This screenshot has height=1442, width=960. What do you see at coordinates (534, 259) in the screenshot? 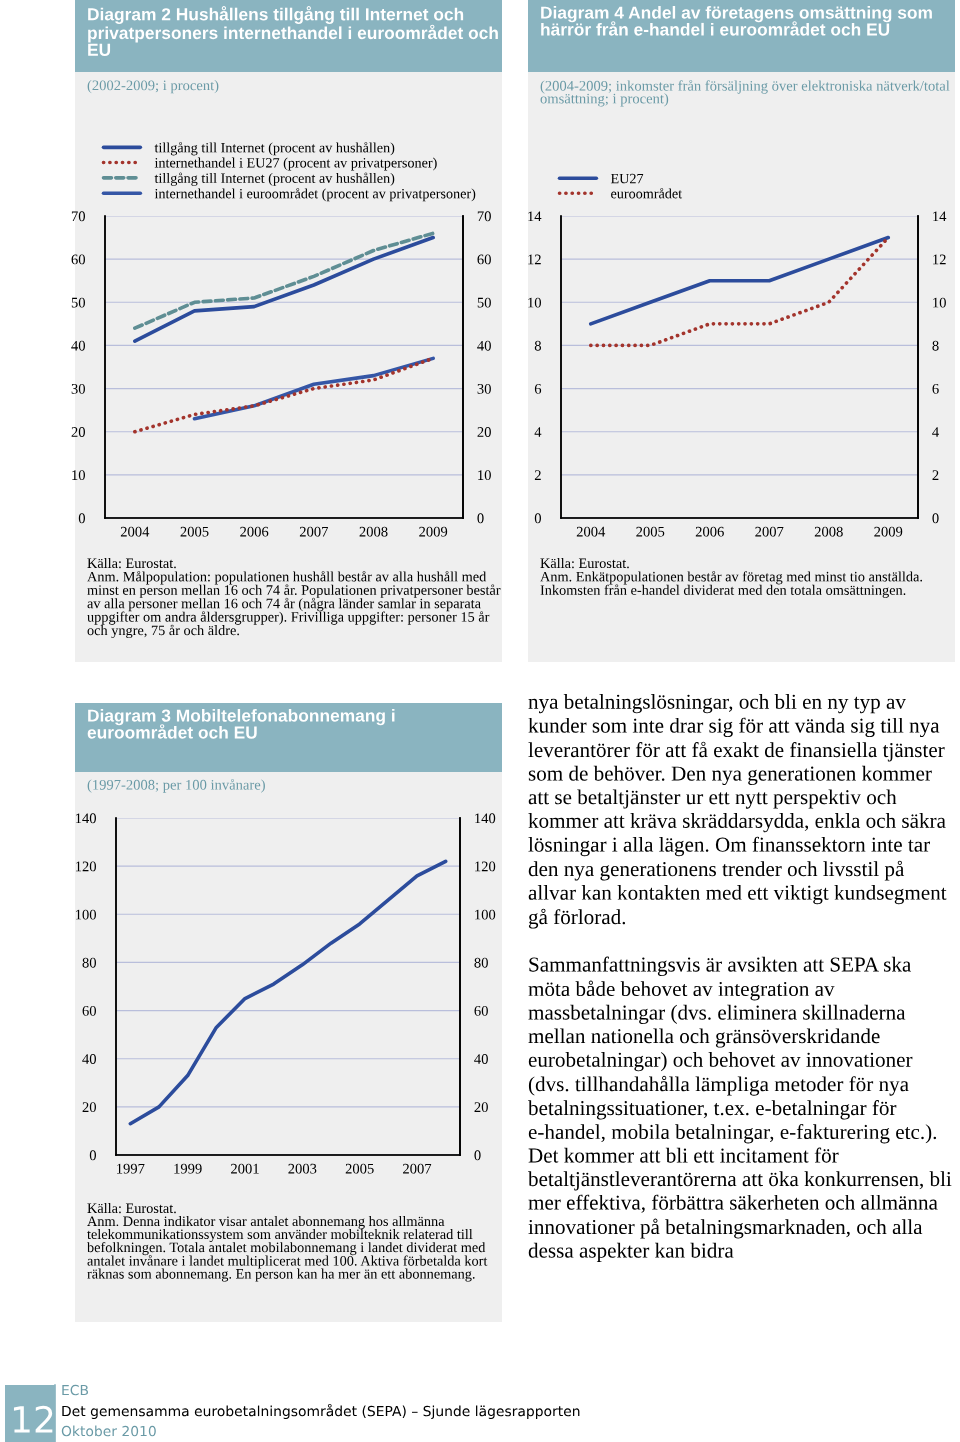
I see `y-tick-label: 12` at bounding box center [534, 259].